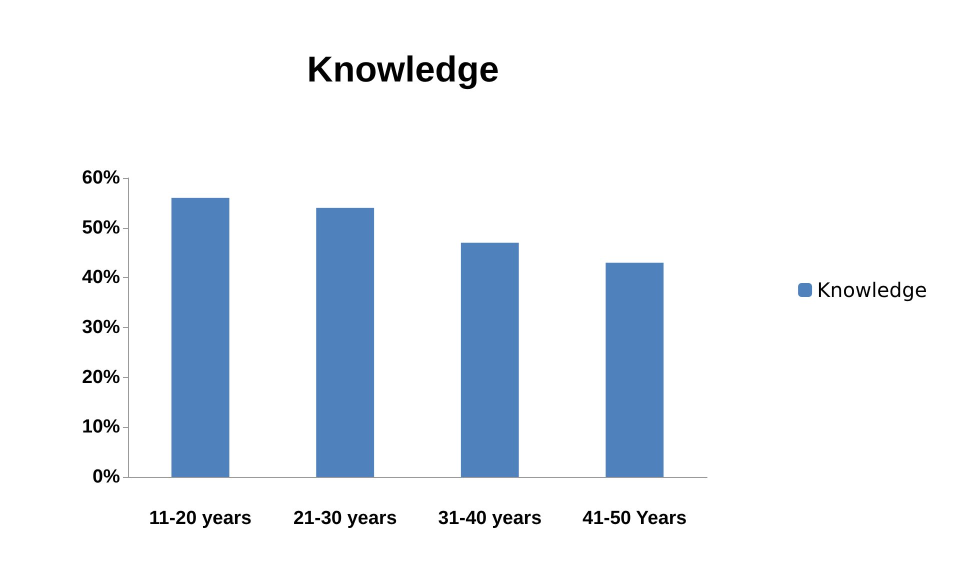 The image size is (955, 580). Describe the element at coordinates (101, 327) in the screenshot. I see `y-tick-label: 30%` at that location.